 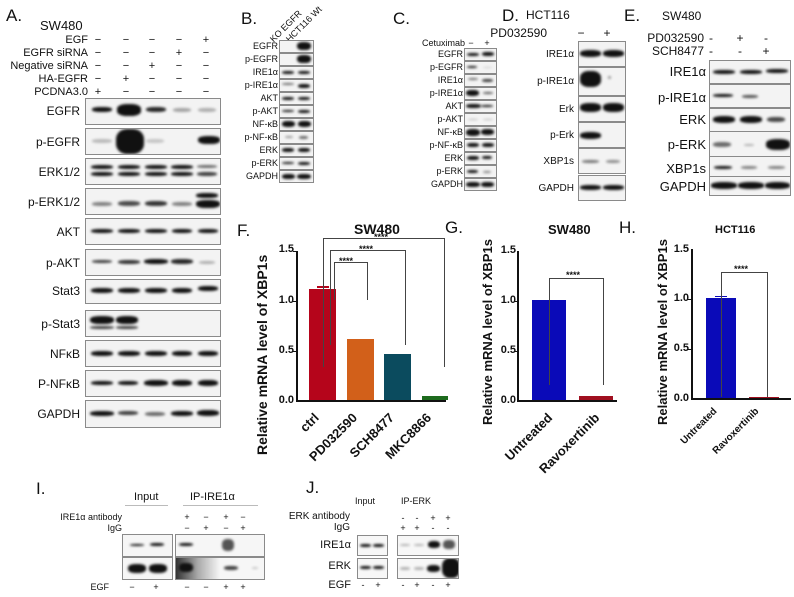 I want to click on chart-title: SW480, so click(x=377, y=229).